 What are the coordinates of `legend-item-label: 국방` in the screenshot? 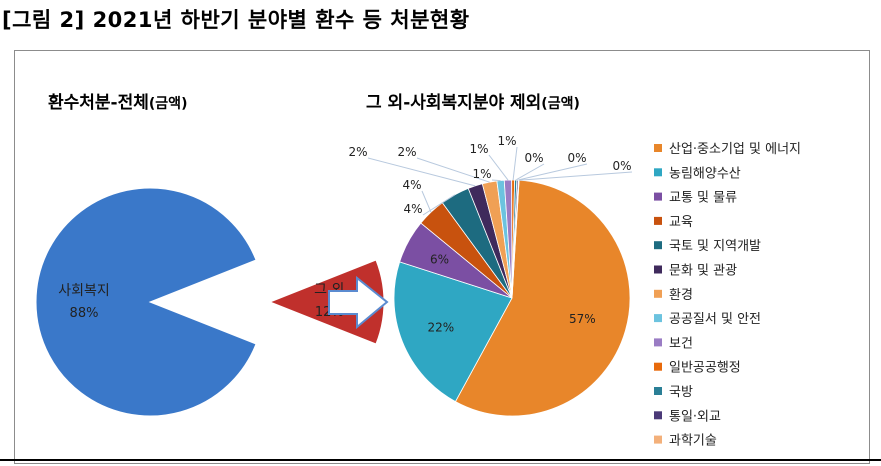 It's located at (681, 392).